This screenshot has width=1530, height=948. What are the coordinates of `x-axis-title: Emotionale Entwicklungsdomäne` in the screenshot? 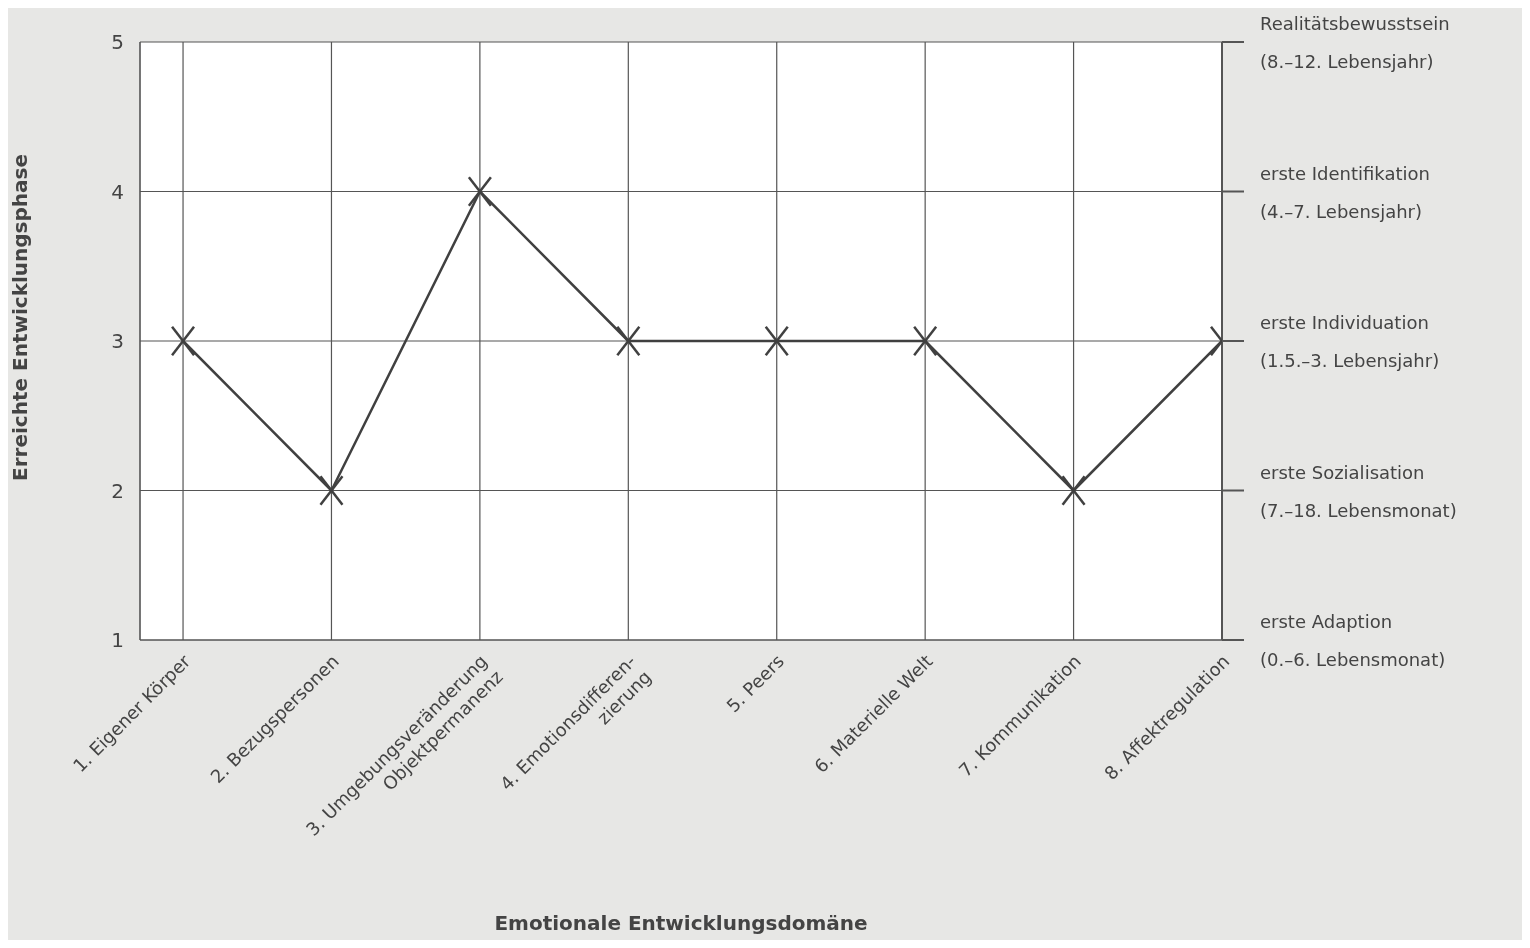 It's located at (681, 923).